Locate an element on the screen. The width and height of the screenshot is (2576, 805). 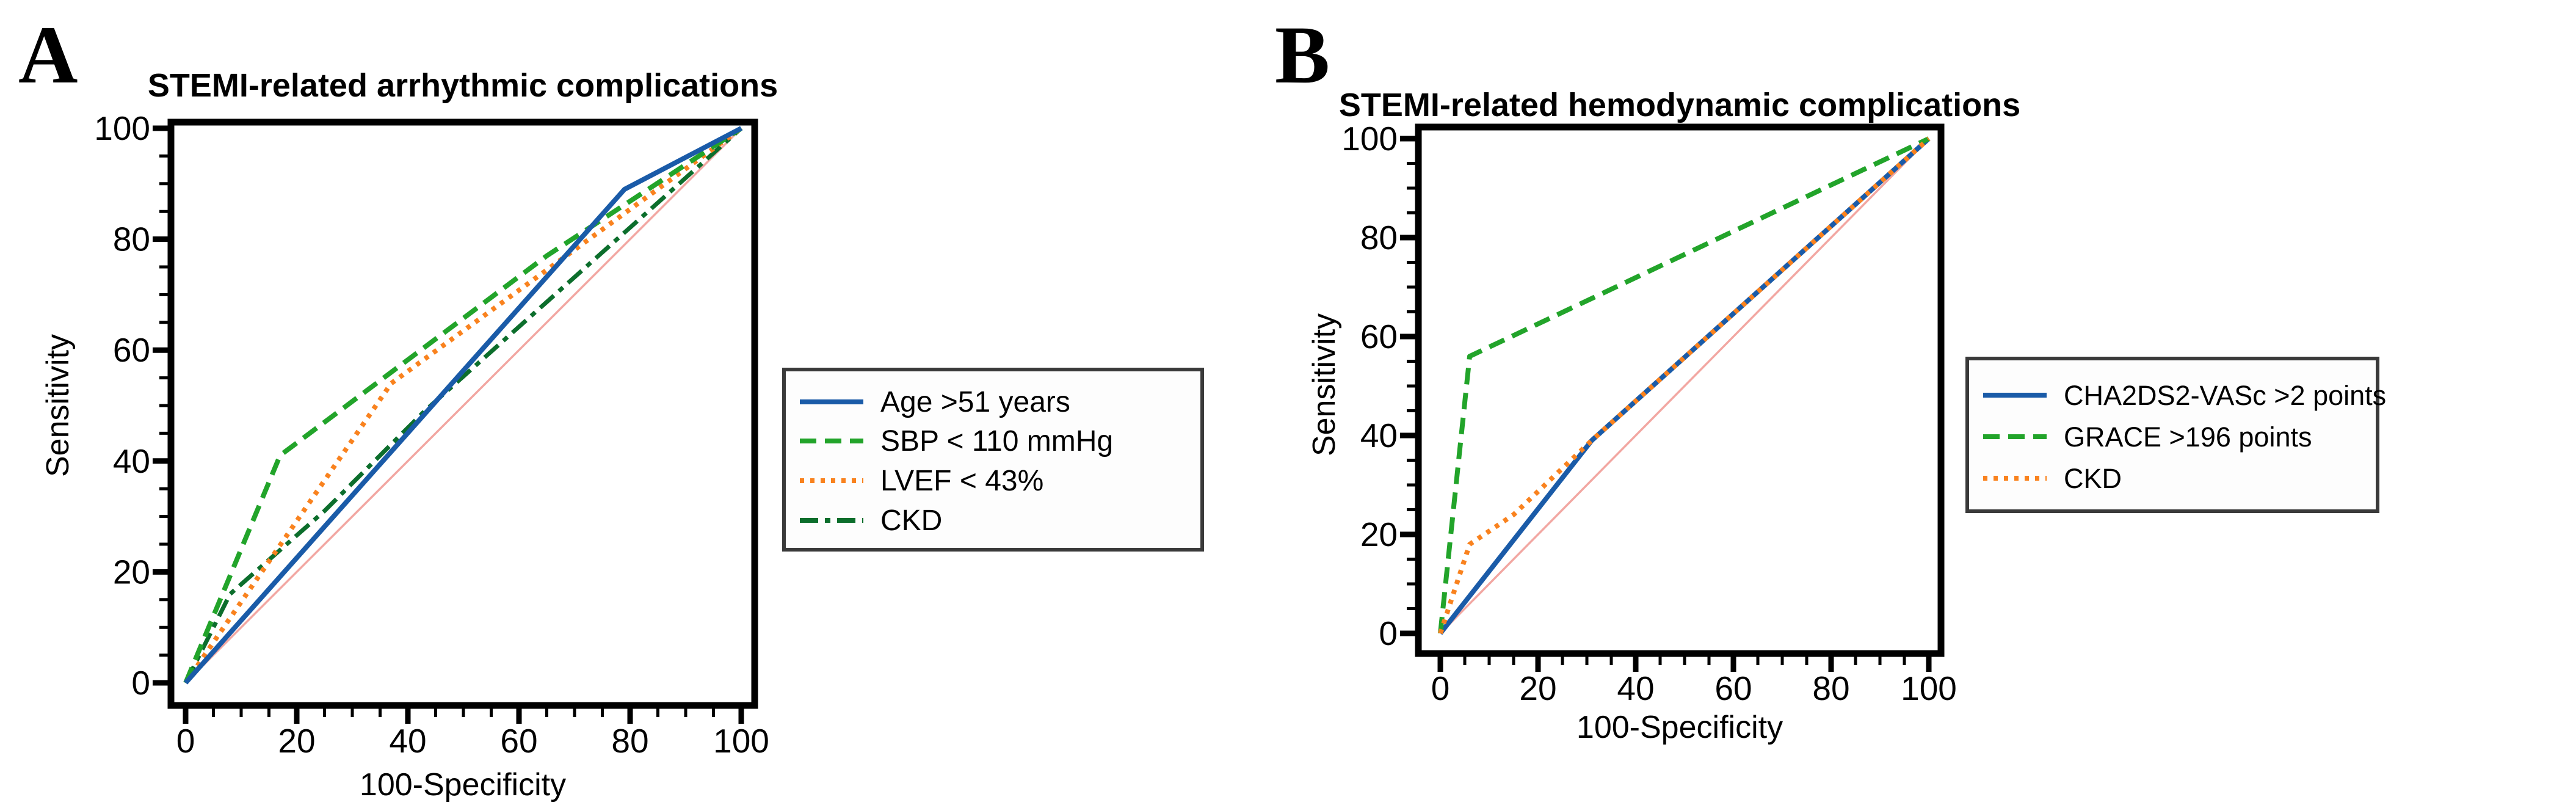
panel-b-x-axis-title: 100-Specificity is located at coordinates (1679, 727).